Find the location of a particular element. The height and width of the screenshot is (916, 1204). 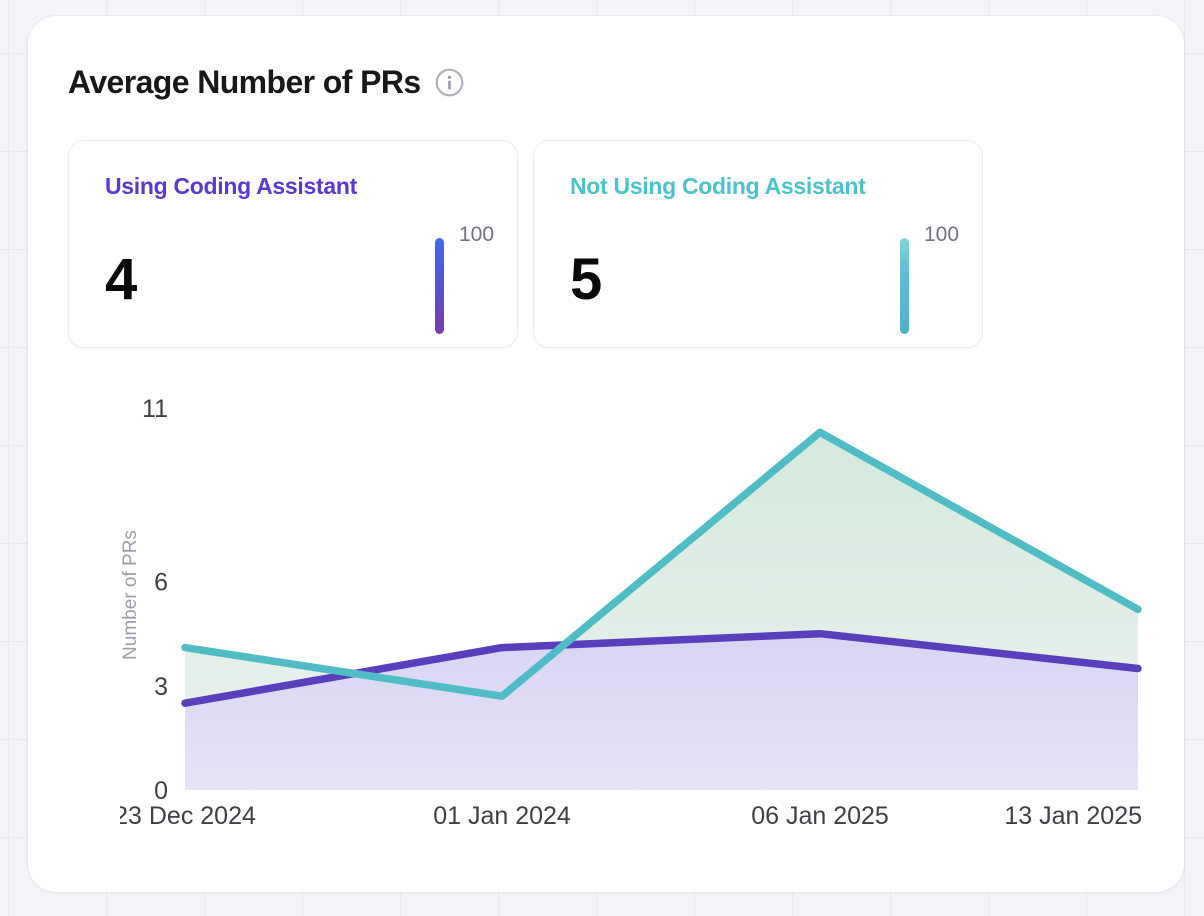

stat-value: 4 is located at coordinates (121, 279).